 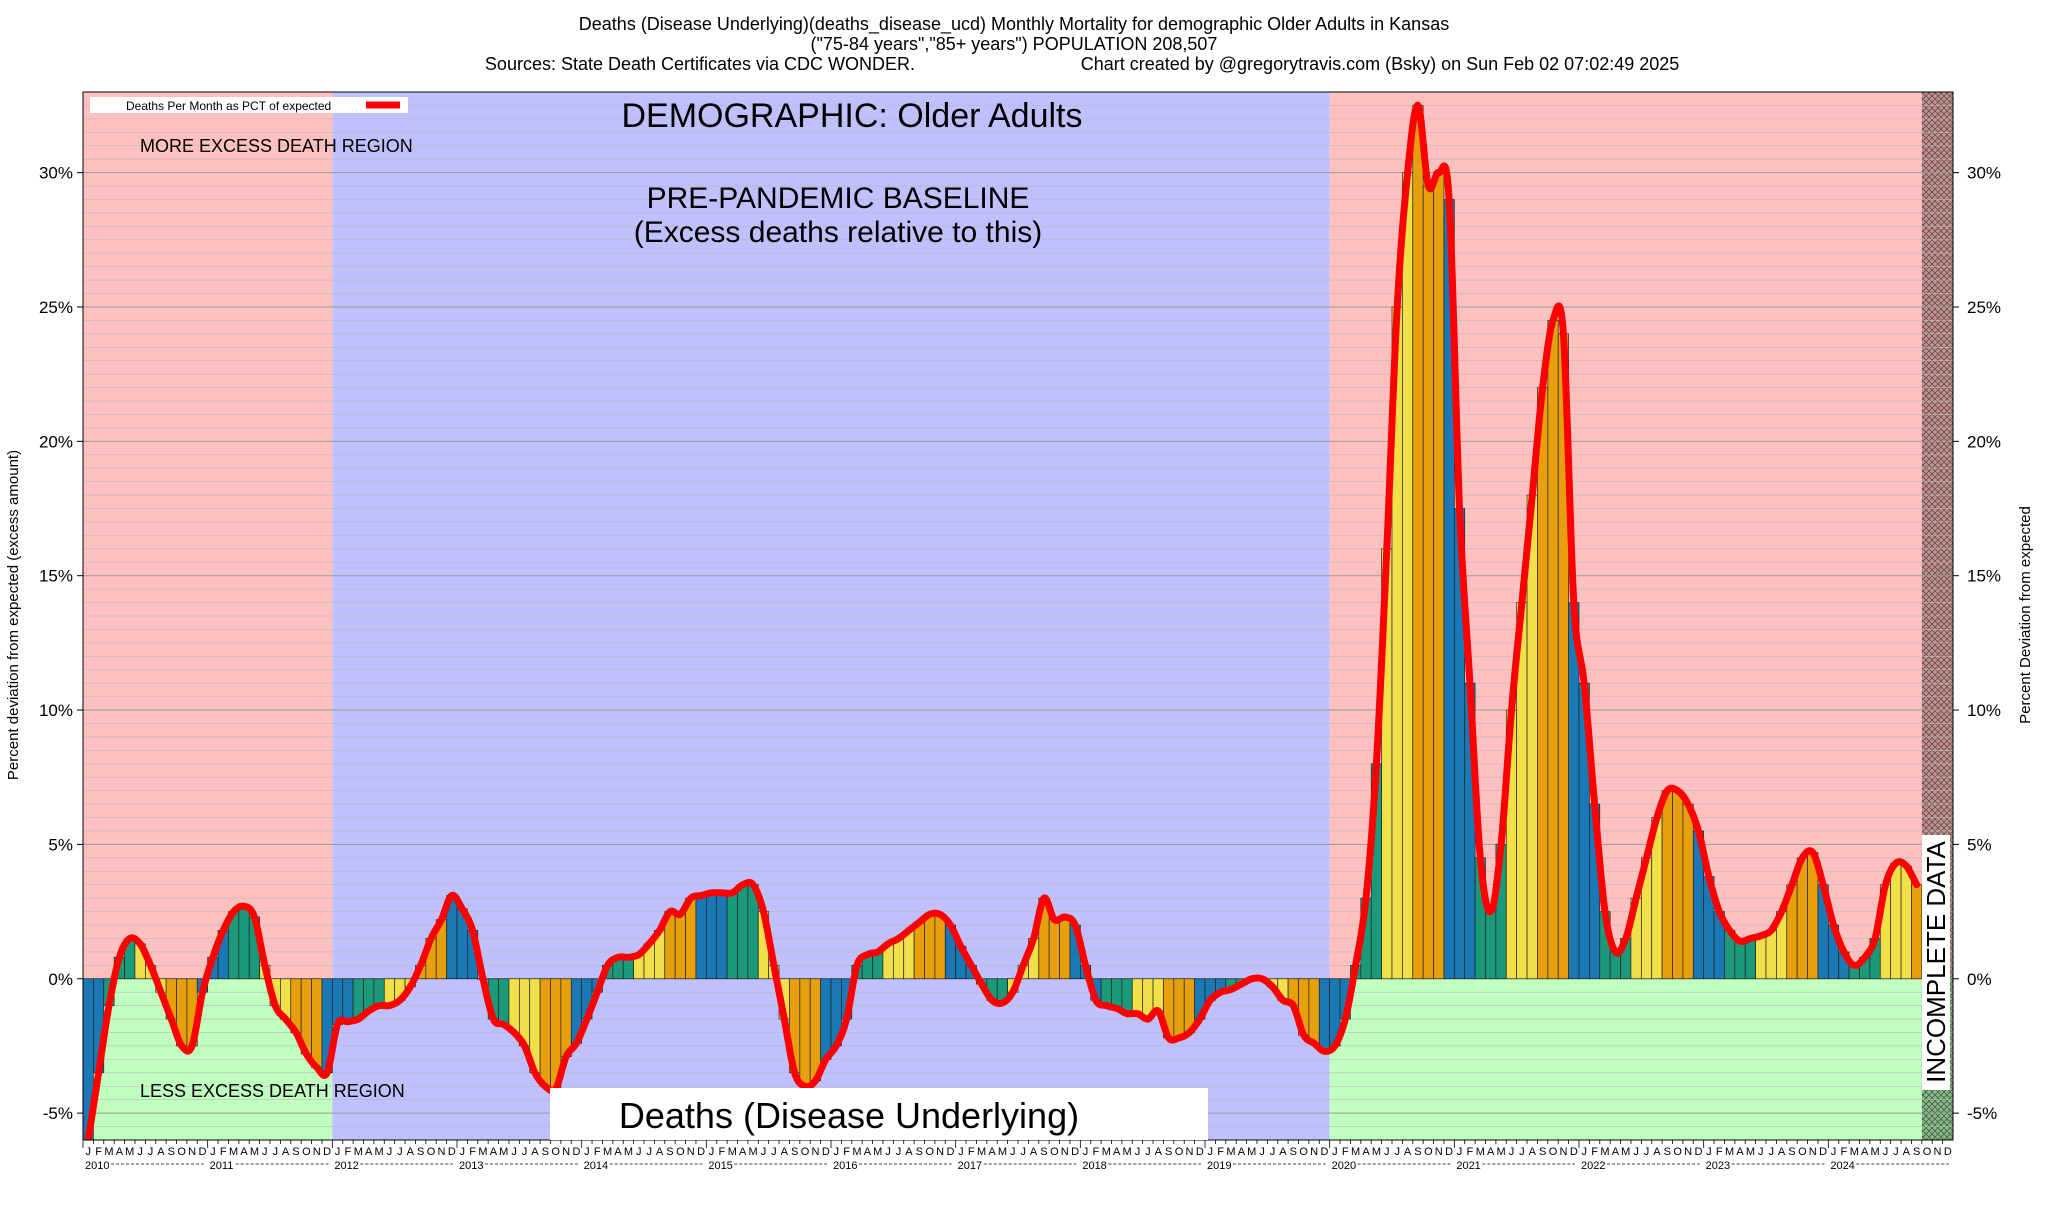 What do you see at coordinates (1094, 1166) in the screenshot?
I see `x-year-label: 2018` at bounding box center [1094, 1166].